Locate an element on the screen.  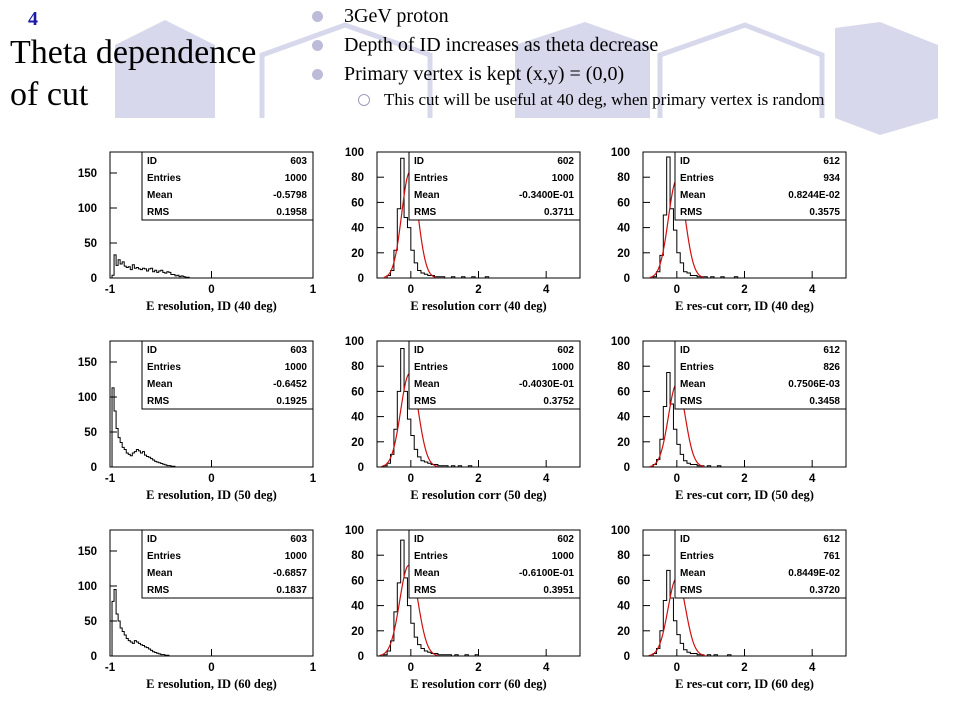
stats-value-rms: 0.3951 is located at coordinates (558, 590).